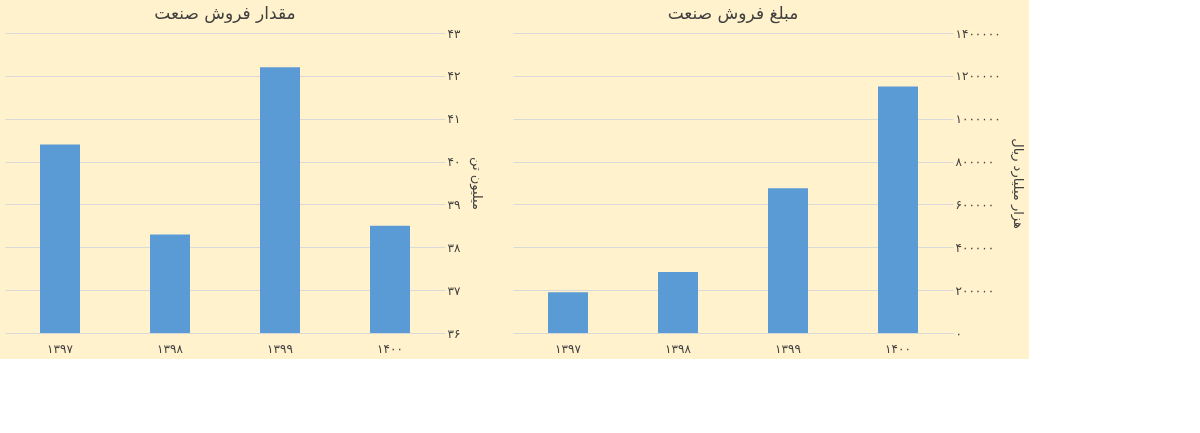 The image size is (1200, 433). Describe the element at coordinates (454, 33) in the screenshot. I see `y-tick-label: ۴۳` at that location.